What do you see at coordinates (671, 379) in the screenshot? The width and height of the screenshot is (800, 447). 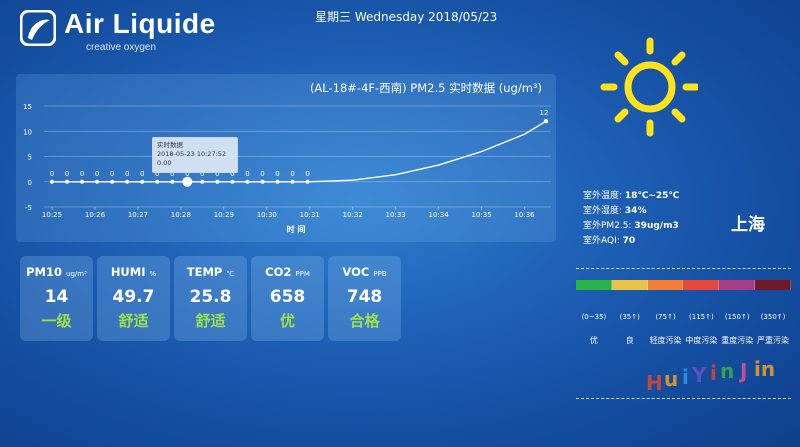 I see `svg-text: u` at bounding box center [671, 379].